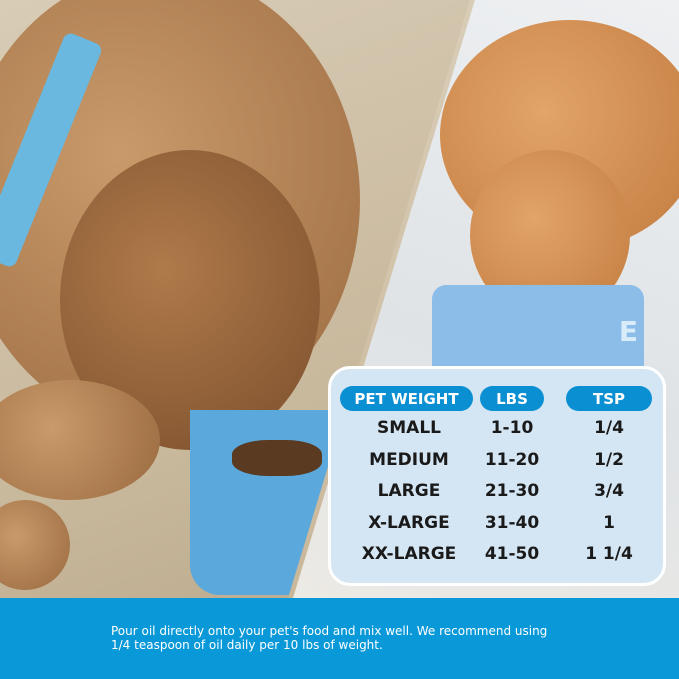 This screenshot has height=679, width=679. Describe the element at coordinates (512, 460) in the screenshot. I see `cell-lbs: 11-20` at that location.